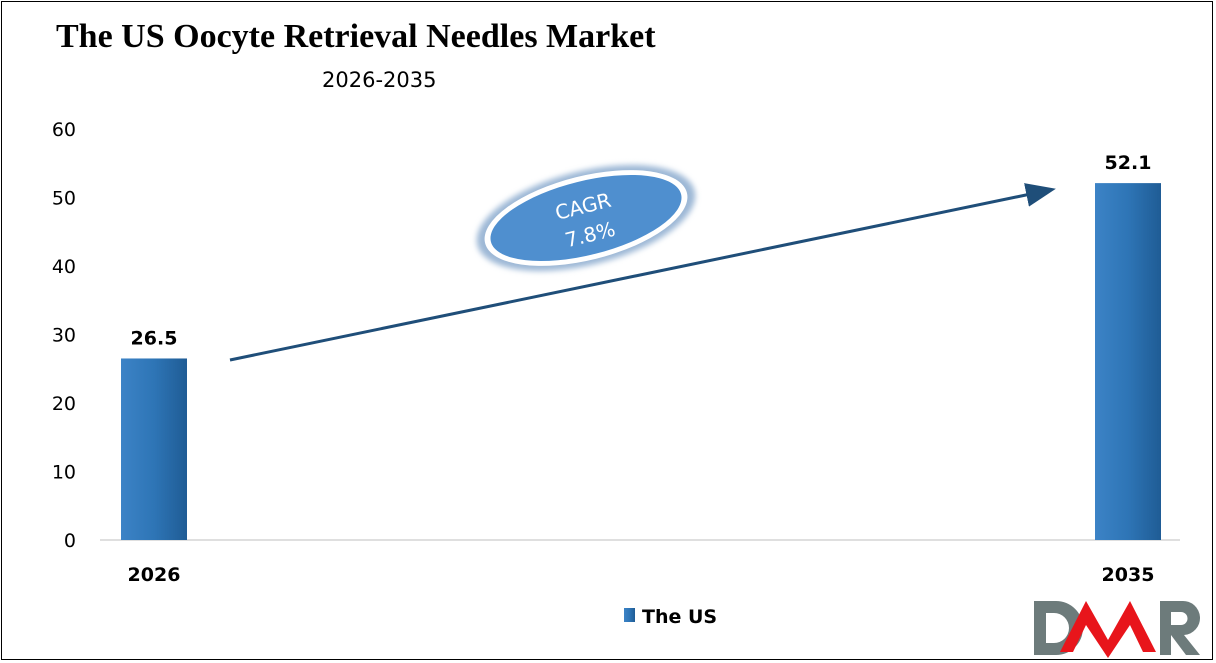 The width and height of the screenshot is (1216, 663). What do you see at coordinates (1117, 629) in the screenshot?
I see `dmr-logo` at bounding box center [1117, 629].